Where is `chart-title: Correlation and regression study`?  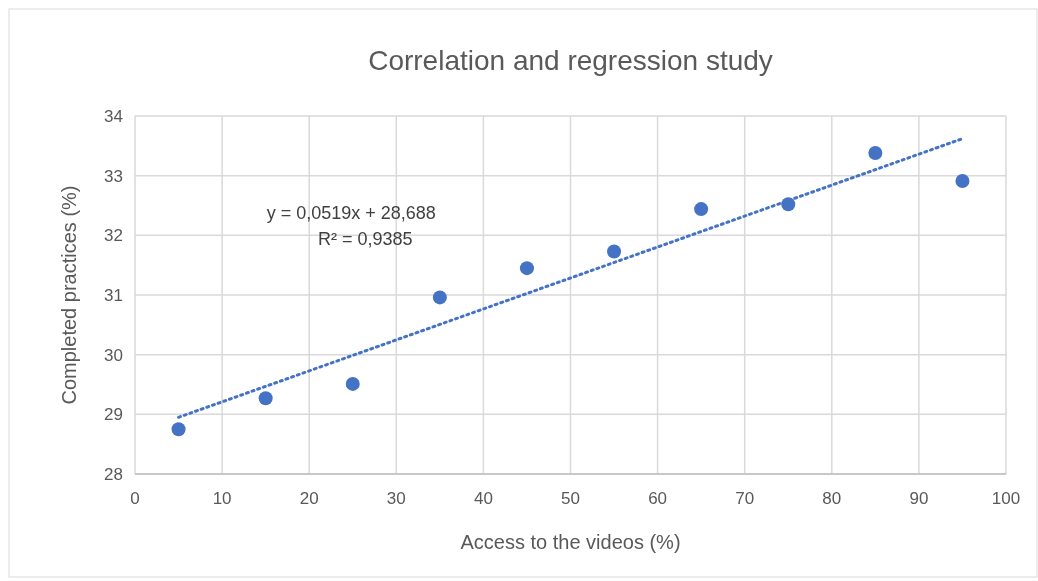 chart-title: Correlation and regression study is located at coordinates (570, 60).